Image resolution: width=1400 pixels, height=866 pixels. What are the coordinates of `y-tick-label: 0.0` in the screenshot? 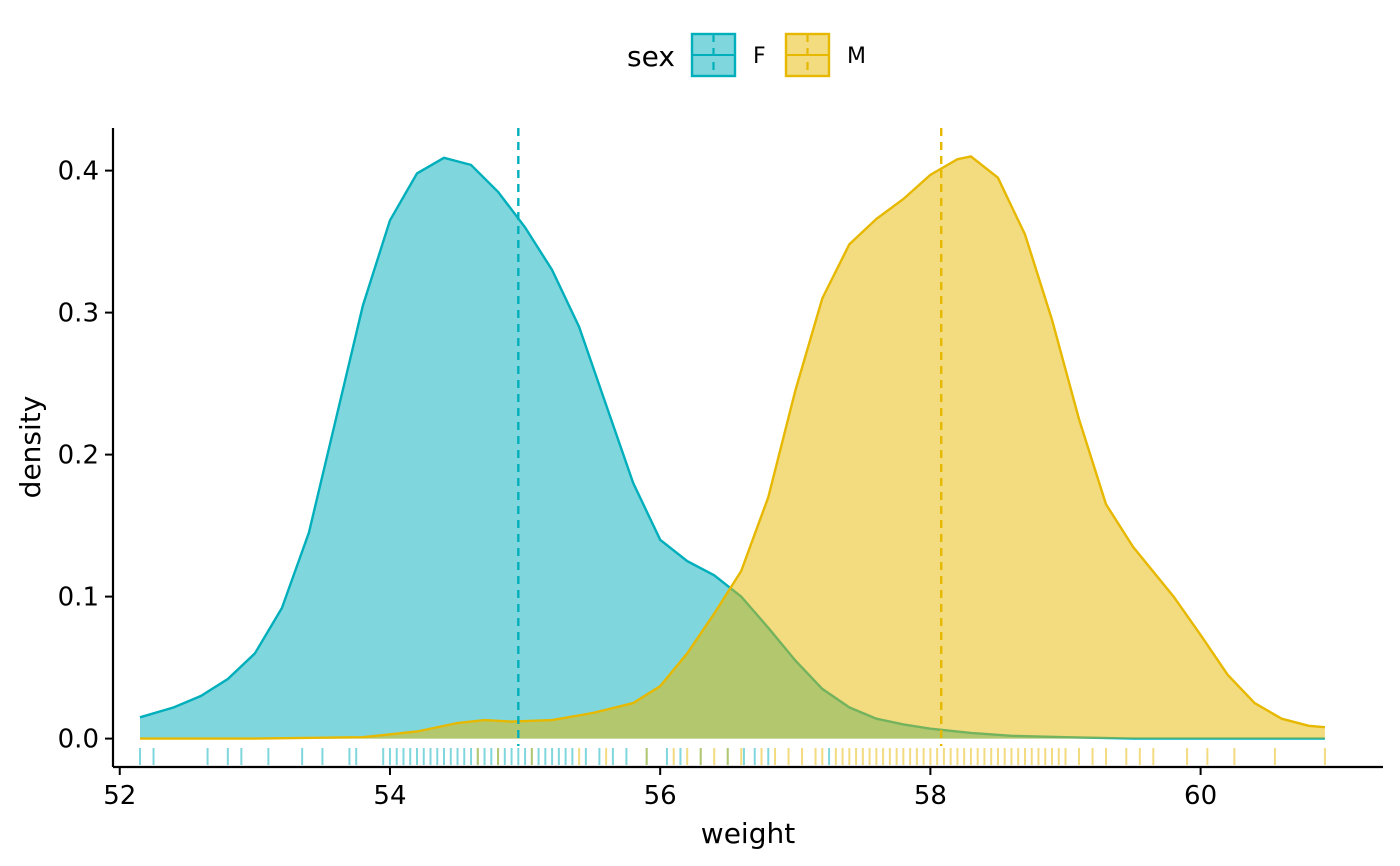 It's located at (78, 740).